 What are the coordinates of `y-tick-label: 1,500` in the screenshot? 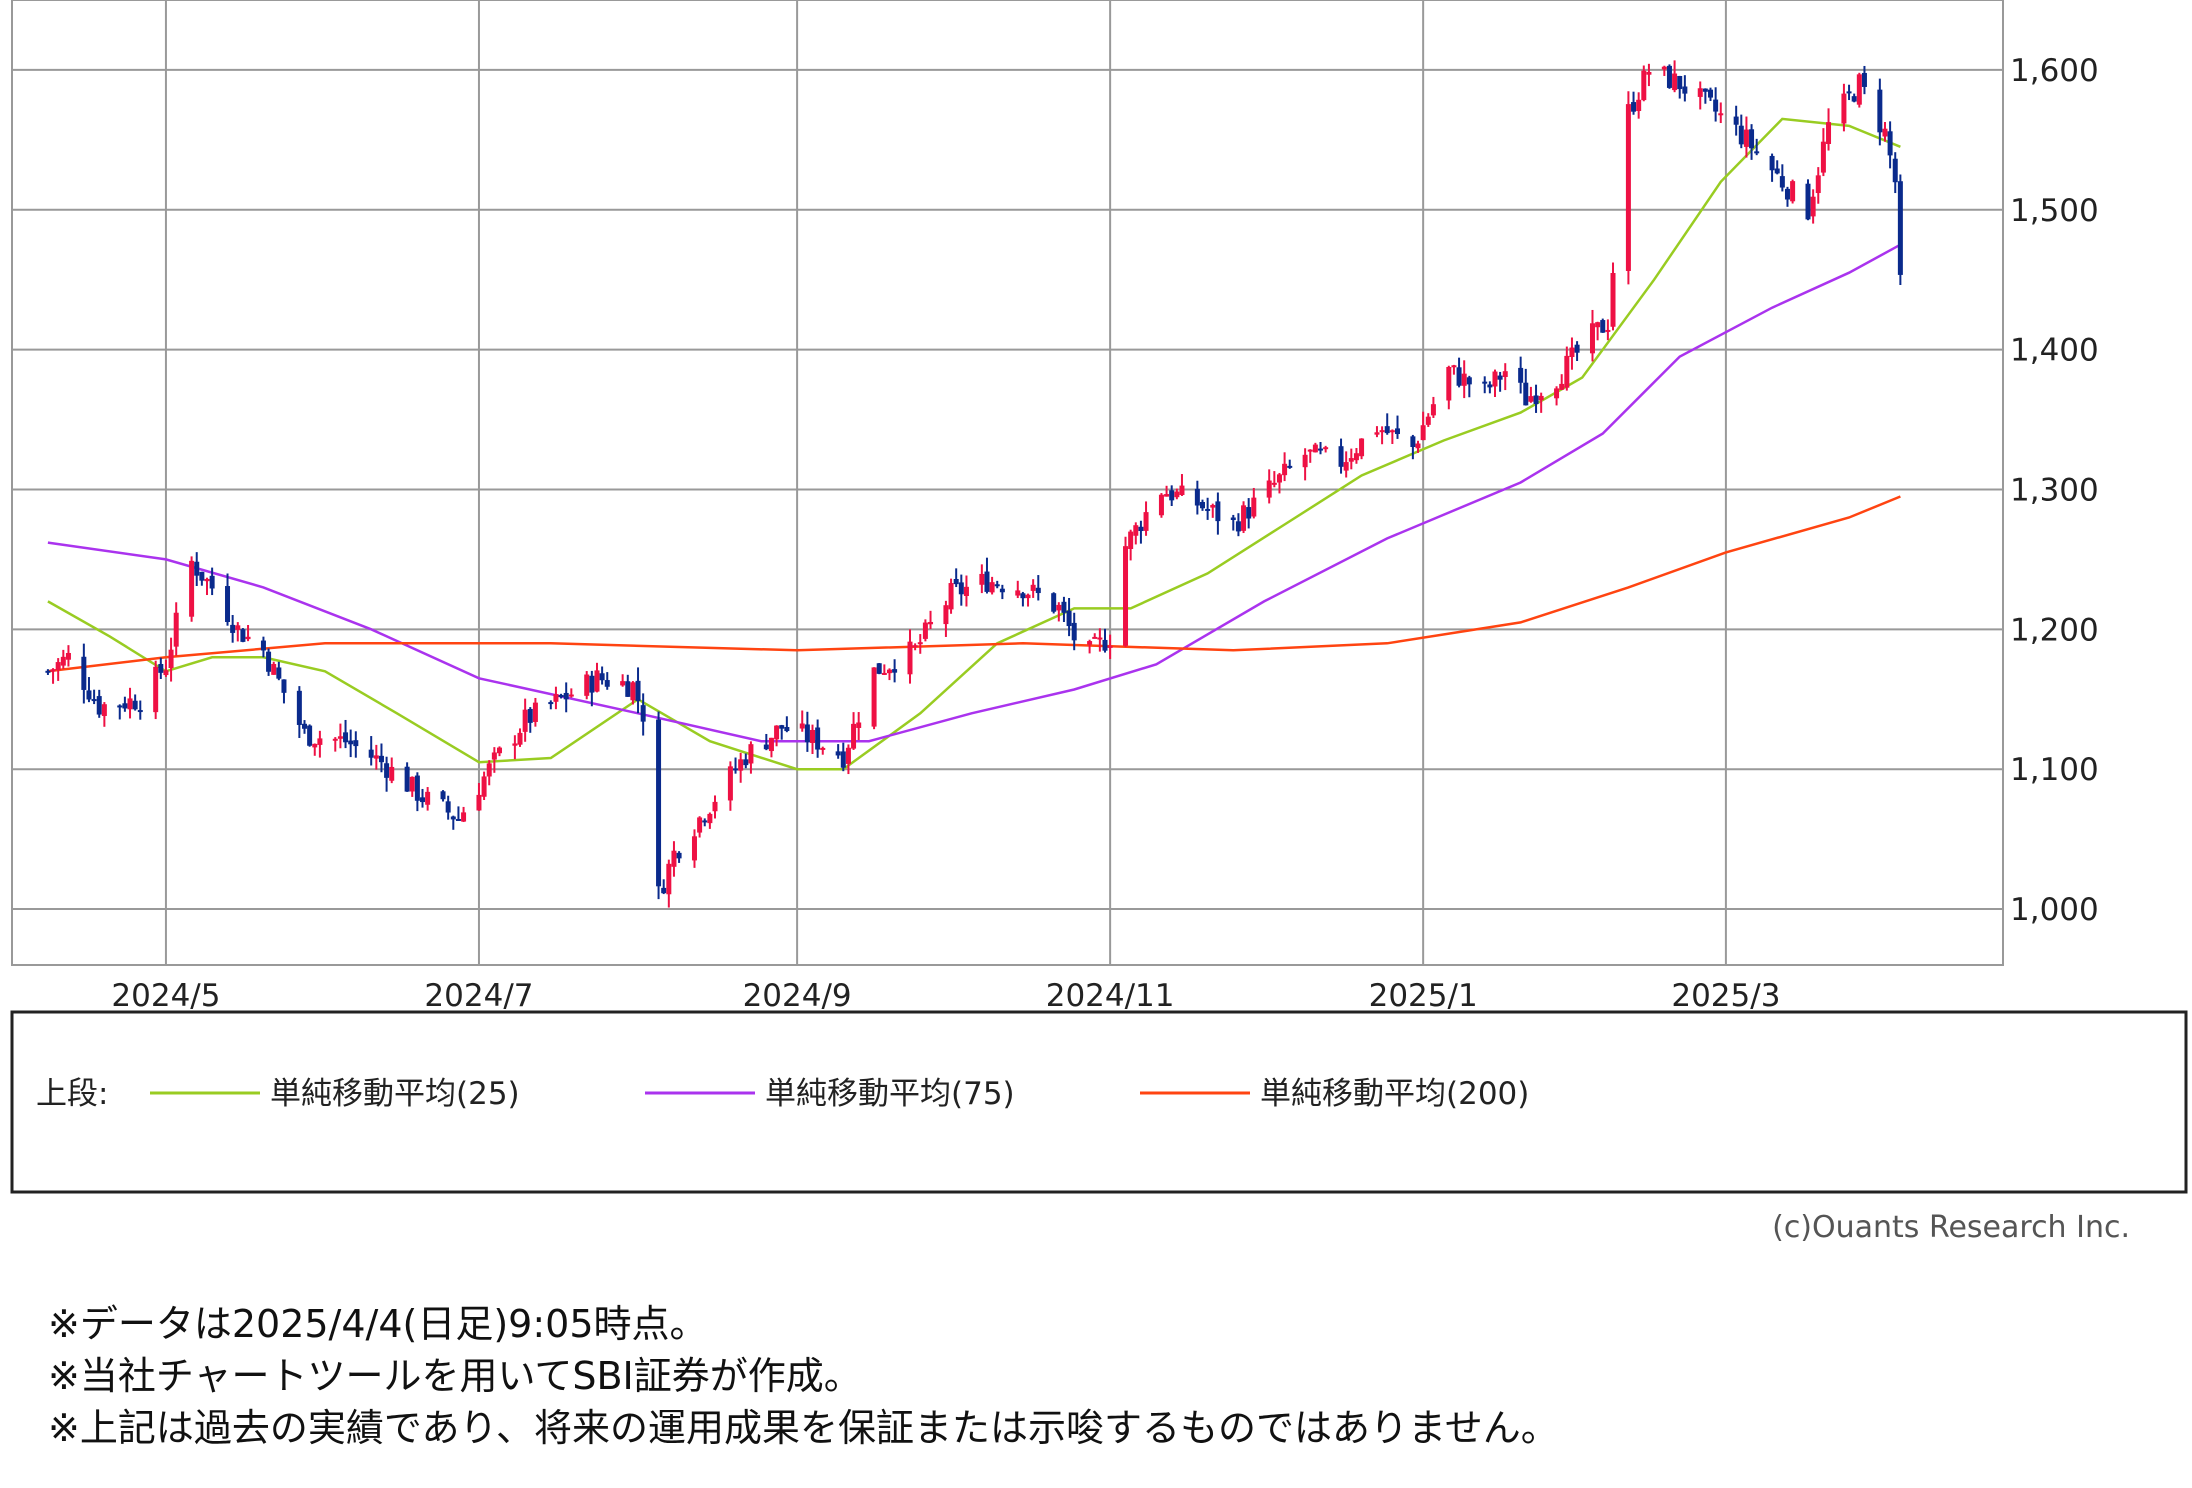 It's located at (2054, 211).